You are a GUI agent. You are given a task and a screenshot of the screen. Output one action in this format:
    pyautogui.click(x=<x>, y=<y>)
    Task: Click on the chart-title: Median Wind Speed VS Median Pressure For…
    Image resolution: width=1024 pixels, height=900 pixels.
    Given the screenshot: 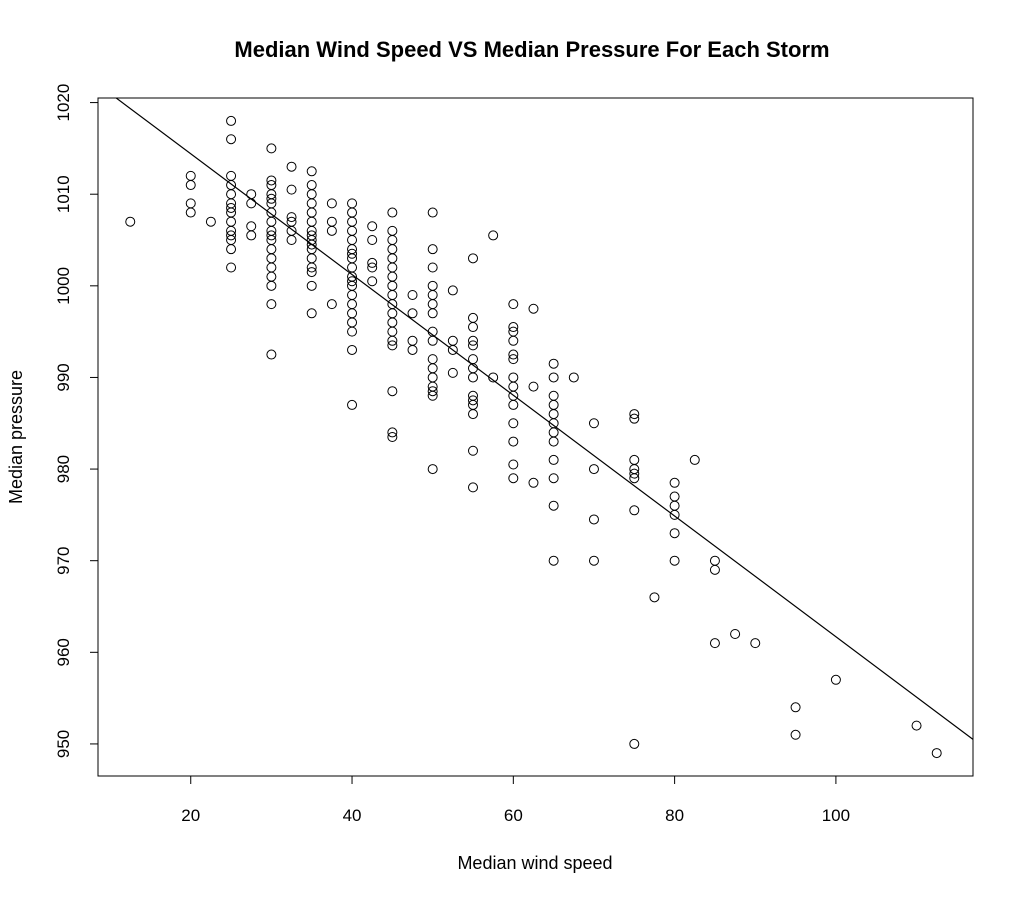 What is the action you would take?
    pyautogui.click(x=531, y=49)
    